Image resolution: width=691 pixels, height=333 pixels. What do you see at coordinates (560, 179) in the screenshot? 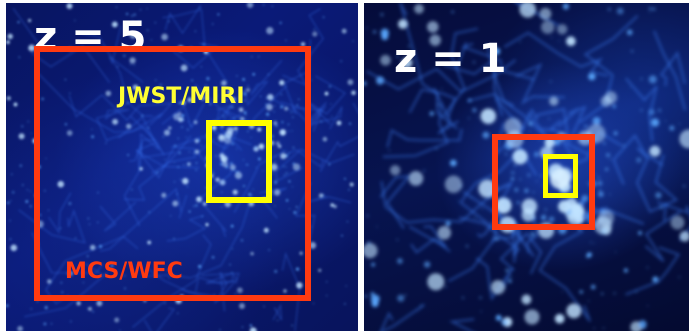
I see `cluster-core` at bounding box center [560, 179].